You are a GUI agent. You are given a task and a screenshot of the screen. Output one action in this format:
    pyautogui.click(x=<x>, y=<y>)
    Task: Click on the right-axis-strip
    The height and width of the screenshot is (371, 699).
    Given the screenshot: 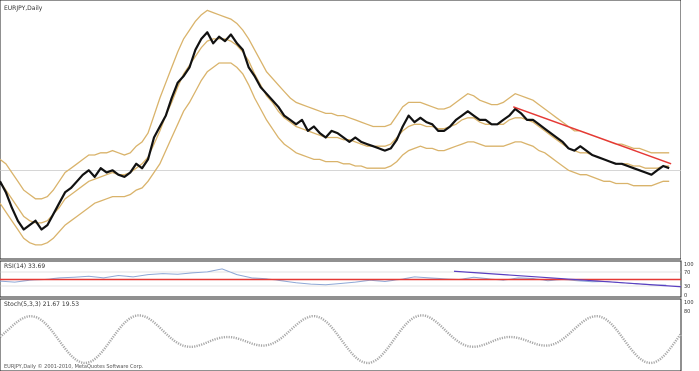 What is the action you would take?
    pyautogui.click(x=690, y=185)
    